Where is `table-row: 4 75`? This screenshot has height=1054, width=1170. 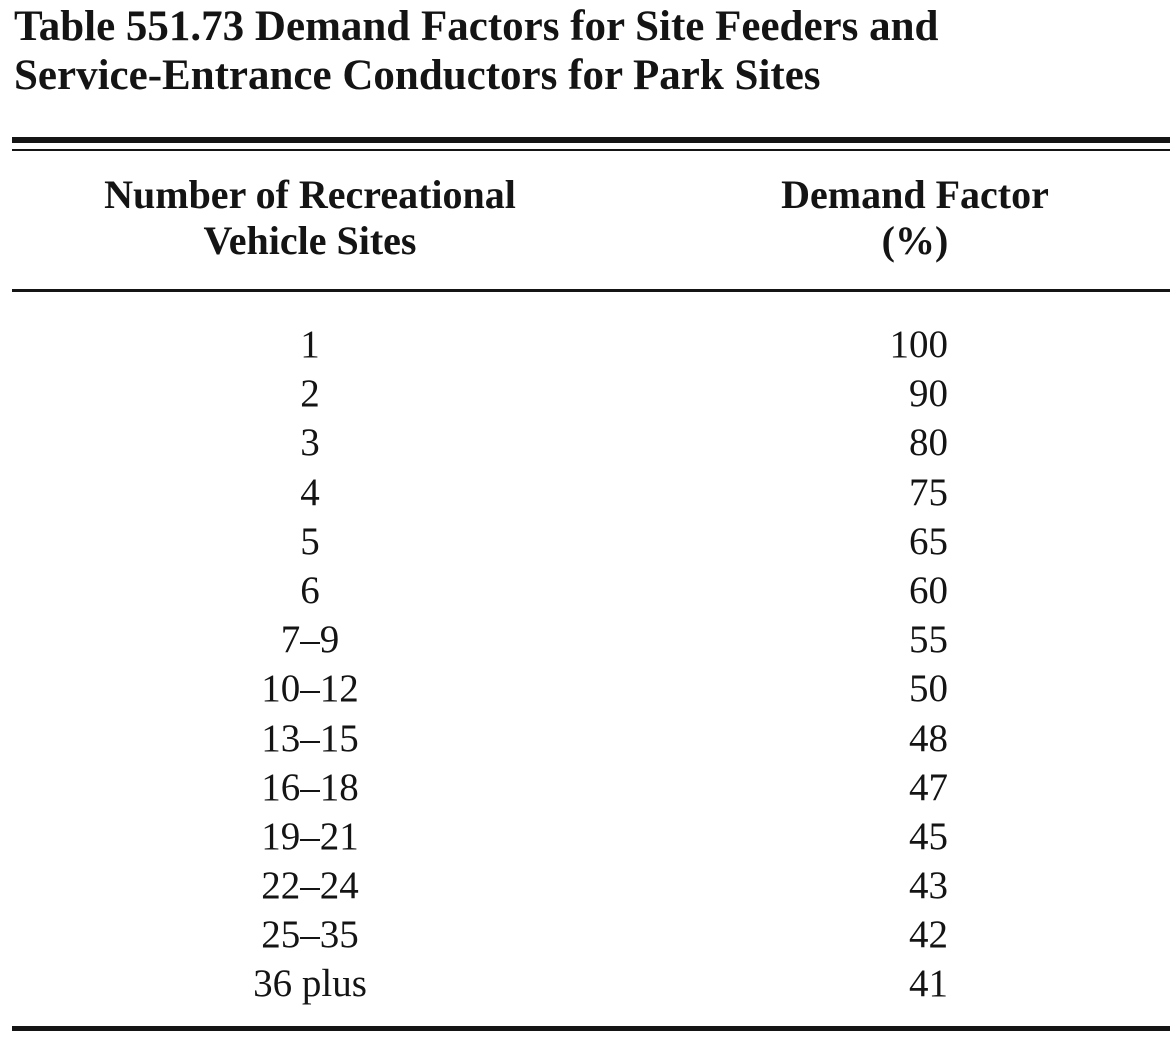
table-row: 4 75 is located at coordinates (585, 492).